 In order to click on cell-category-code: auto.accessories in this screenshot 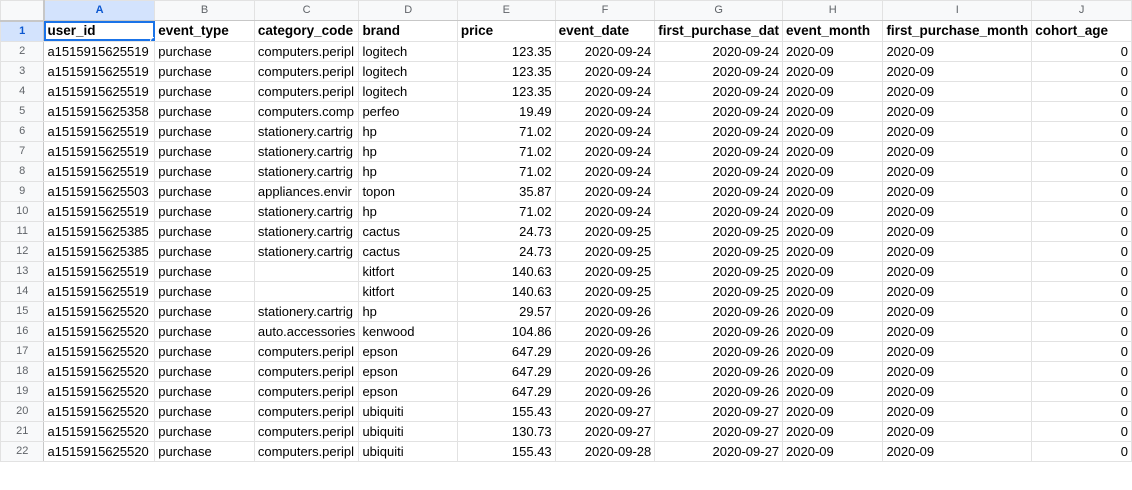, I will do `click(306, 331)`.